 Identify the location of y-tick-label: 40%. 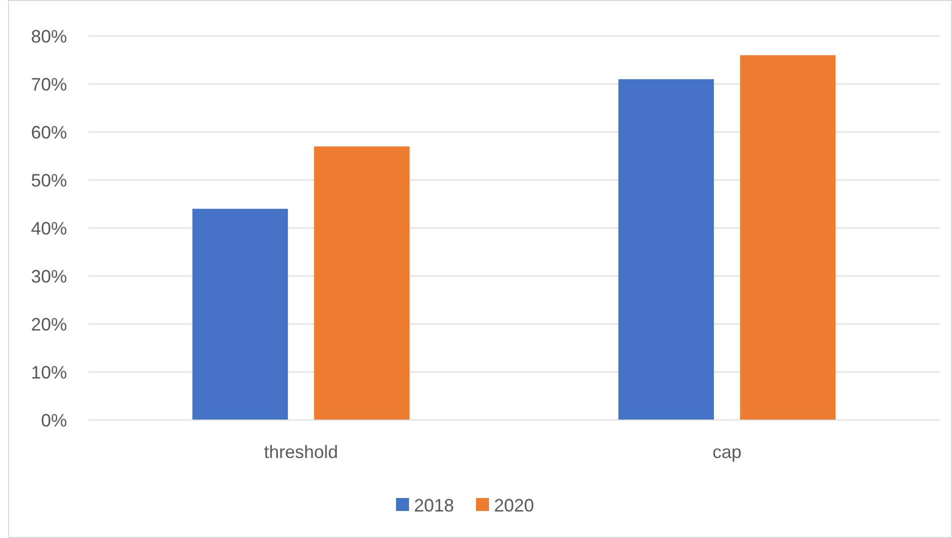
(48, 228).